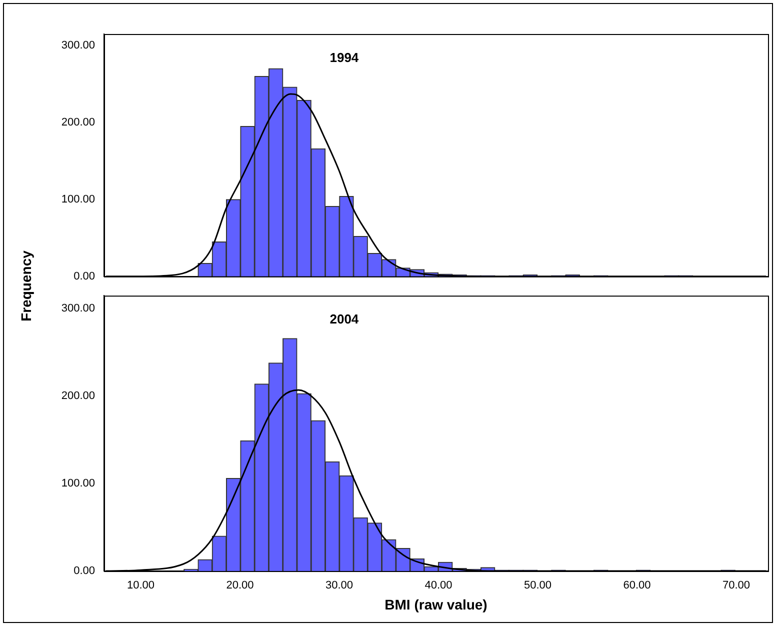 This screenshot has width=778, height=628. Describe the element at coordinates (436, 604) in the screenshot. I see `x-axis-title: BMI (raw value)` at that location.